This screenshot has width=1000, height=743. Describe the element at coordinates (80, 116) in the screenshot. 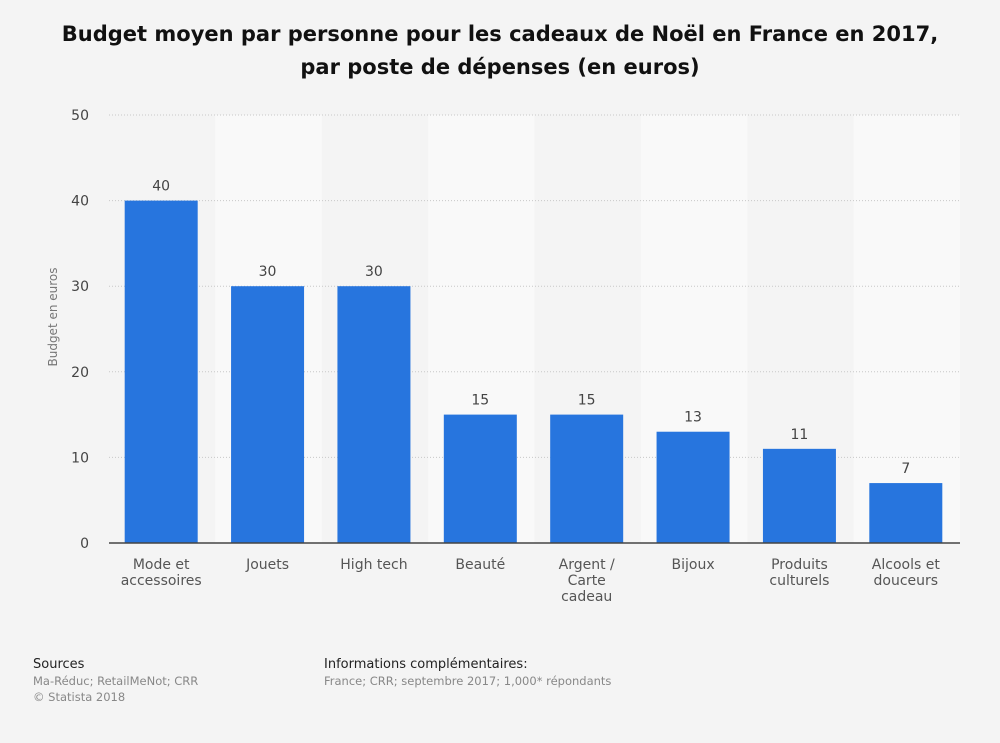

I see `y-tick-label: 50` at that location.